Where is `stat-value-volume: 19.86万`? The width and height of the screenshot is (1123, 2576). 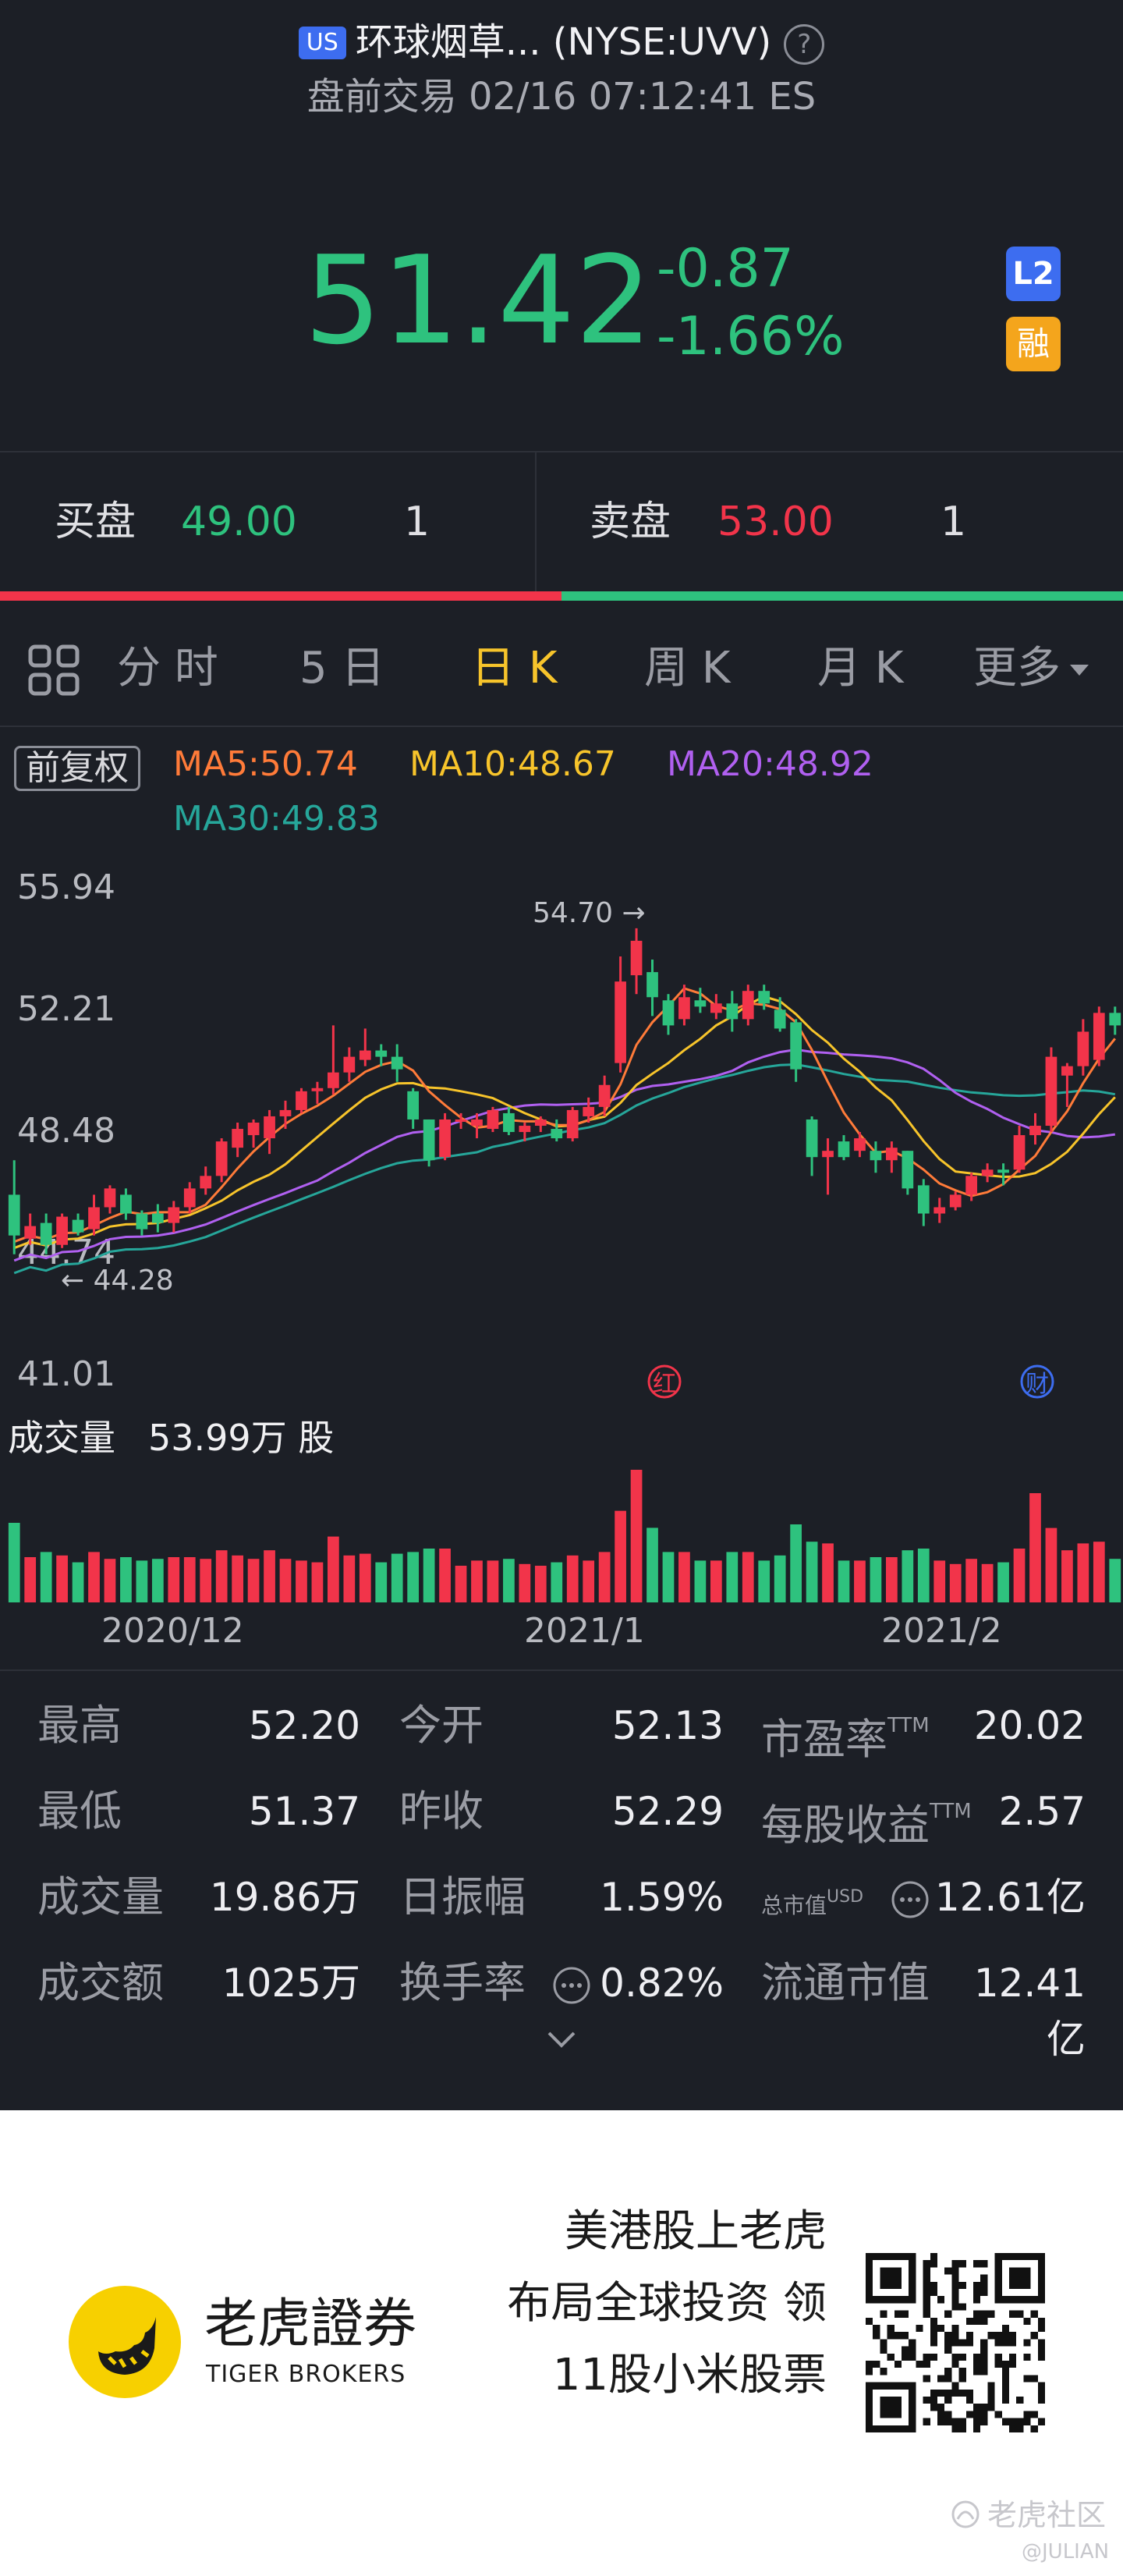 stat-value-volume: 19.86万 is located at coordinates (284, 1897).